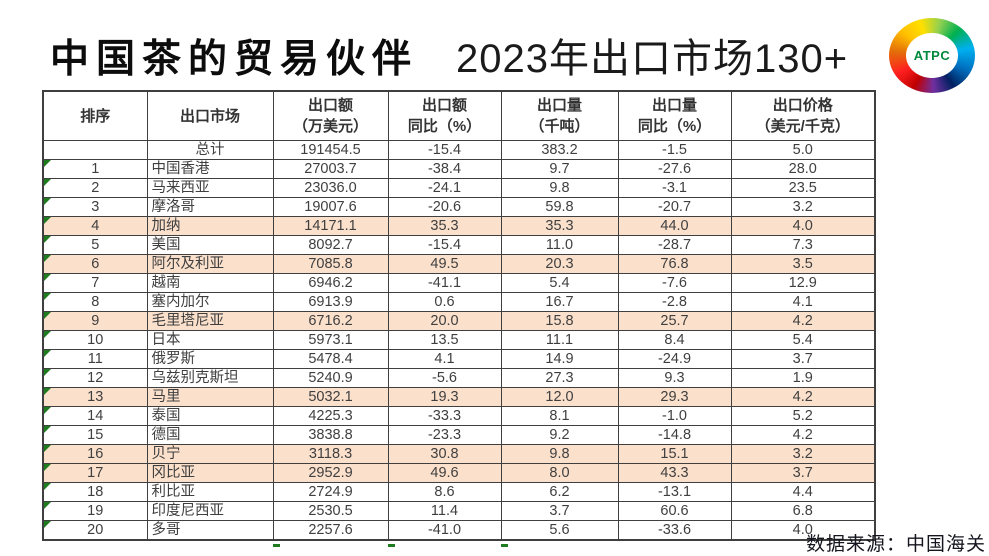  I want to click on column-header-7: 出口价格 （美元/千克）, so click(803, 115).